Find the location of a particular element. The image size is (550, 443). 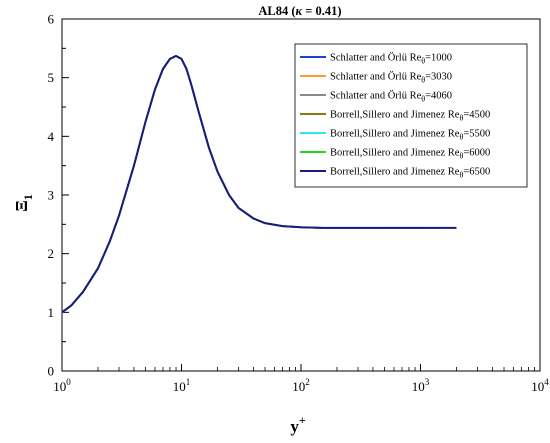

x-axis-label: y+ is located at coordinates (298, 424).